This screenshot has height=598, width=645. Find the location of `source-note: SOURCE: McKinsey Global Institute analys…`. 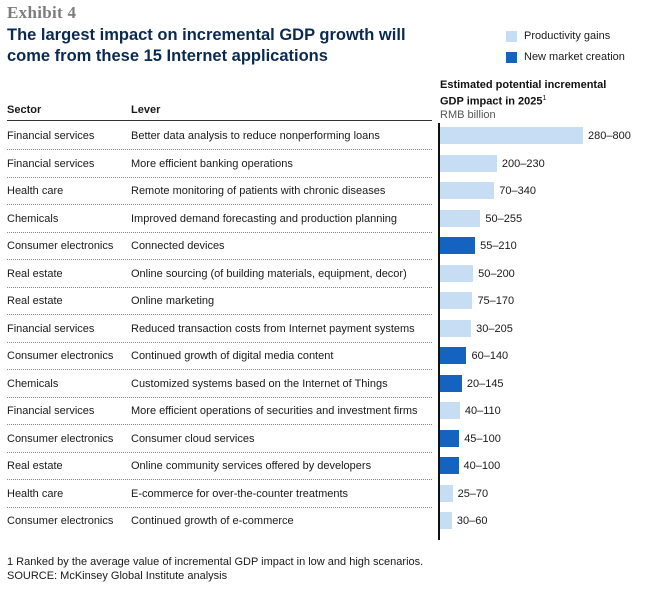

source-note: SOURCE: McKinsey Global Institute analys… is located at coordinates (117, 576).